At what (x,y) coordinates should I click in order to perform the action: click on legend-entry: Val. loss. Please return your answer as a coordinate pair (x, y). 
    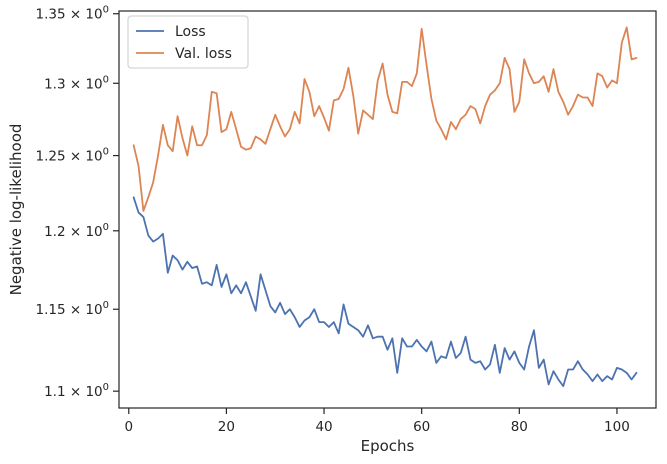
    Looking at the image, I should click on (203, 54).